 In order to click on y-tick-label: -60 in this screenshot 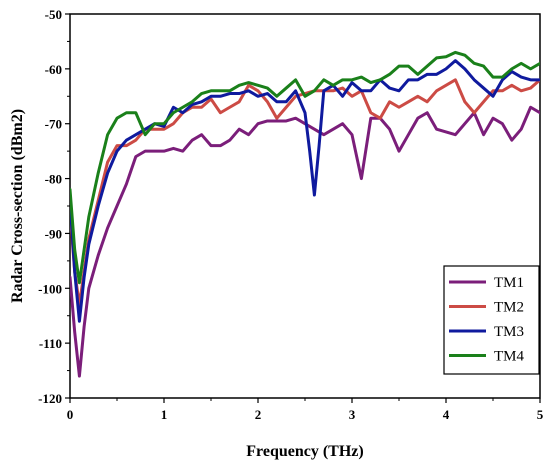, I will do `click(53, 69)`.